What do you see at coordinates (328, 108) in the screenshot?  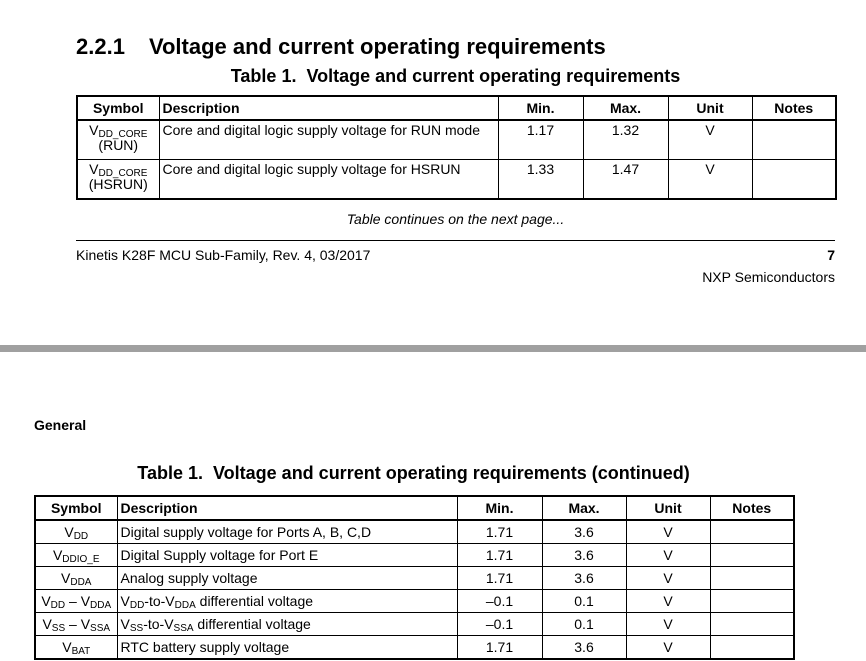 I see `column-header: Description` at bounding box center [328, 108].